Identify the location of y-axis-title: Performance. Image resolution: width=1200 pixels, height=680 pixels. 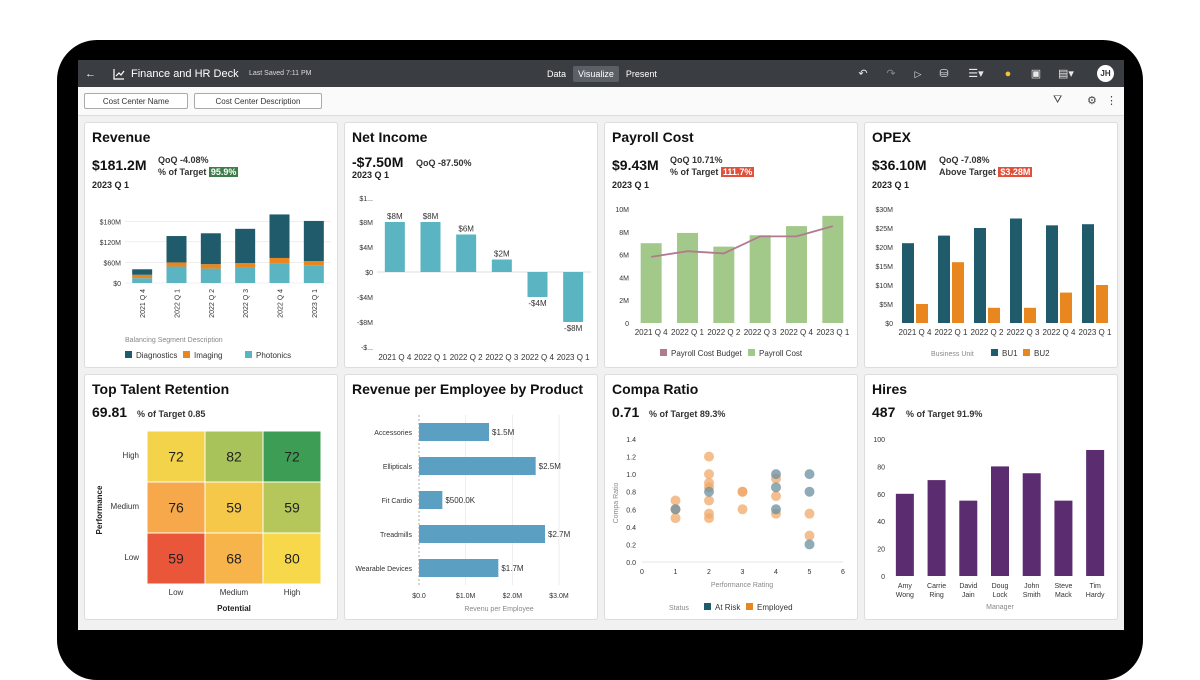
(99, 509).